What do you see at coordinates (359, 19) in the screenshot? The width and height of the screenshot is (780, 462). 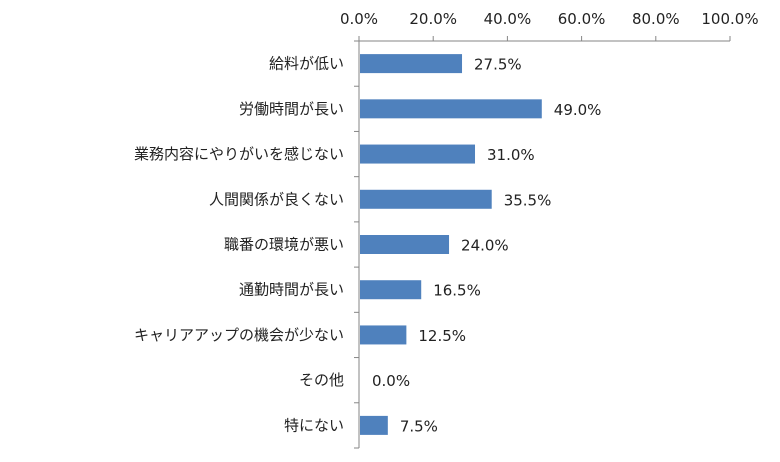 I see `x-tick-label: 0.0%` at bounding box center [359, 19].